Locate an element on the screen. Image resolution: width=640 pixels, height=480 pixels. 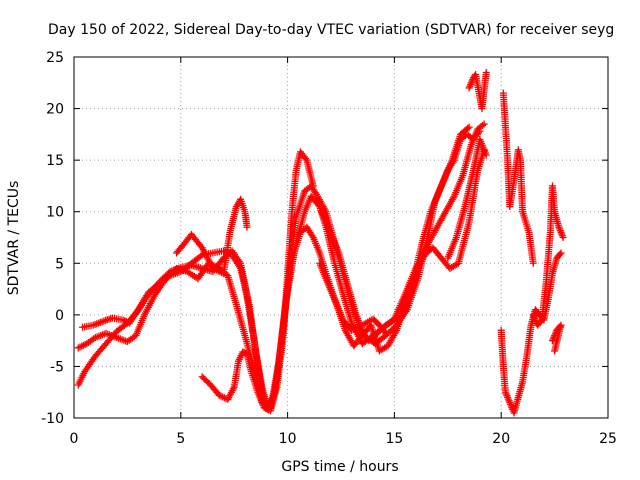
y-tick-label: 25 is located at coordinates (55, 58).